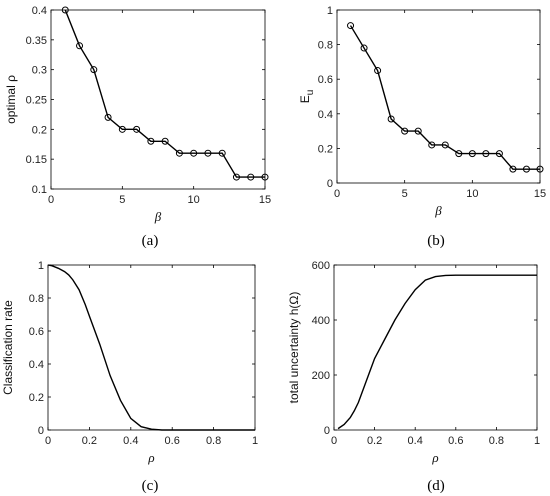 The width and height of the screenshot is (550, 496). I want to click on panel-label: (a), so click(150, 241).